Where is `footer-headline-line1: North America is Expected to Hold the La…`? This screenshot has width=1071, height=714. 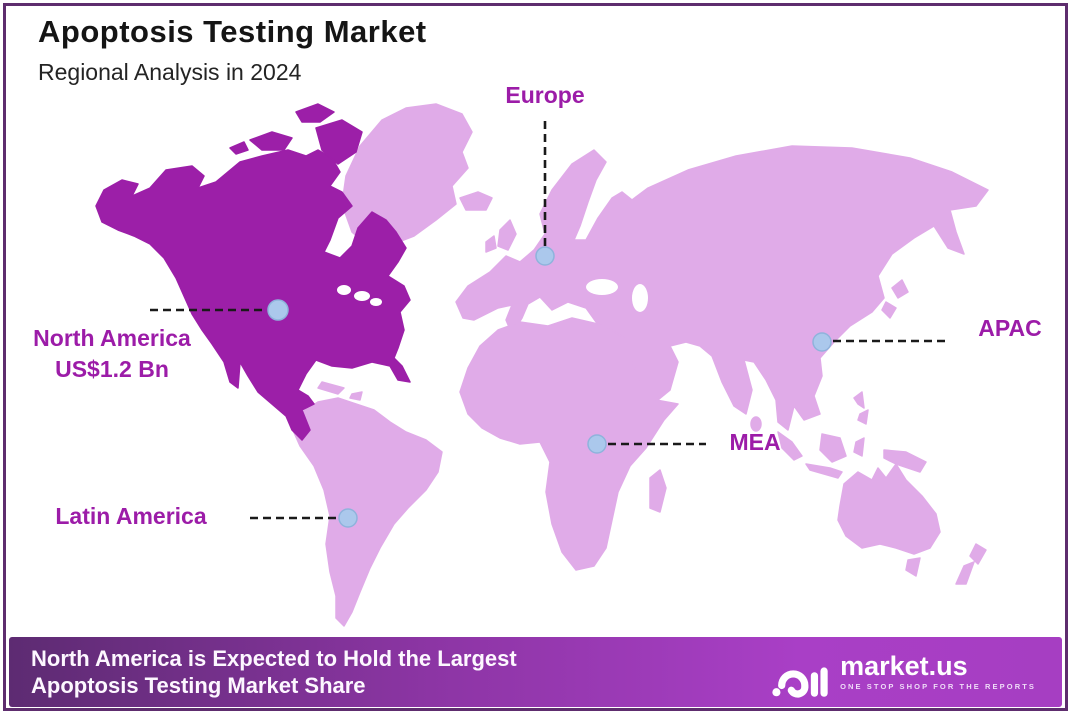
footer-headline-line1: North America is Expected to Hold the La… is located at coordinates (274, 658).